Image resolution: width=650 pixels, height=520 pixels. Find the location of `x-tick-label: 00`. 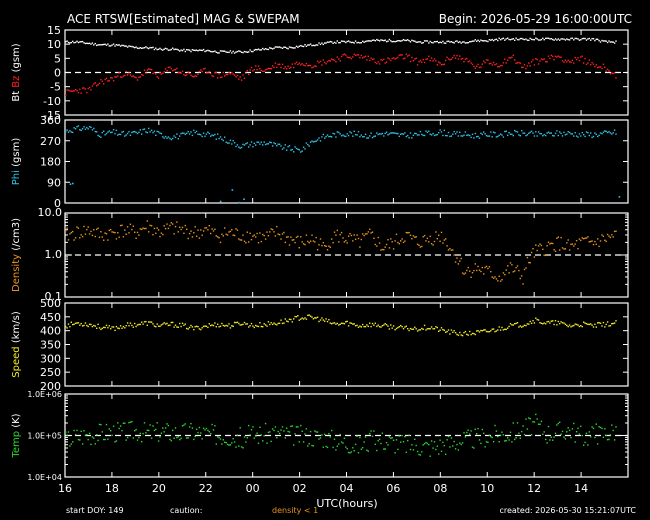

x-tick-label: 00 is located at coordinates (253, 488).